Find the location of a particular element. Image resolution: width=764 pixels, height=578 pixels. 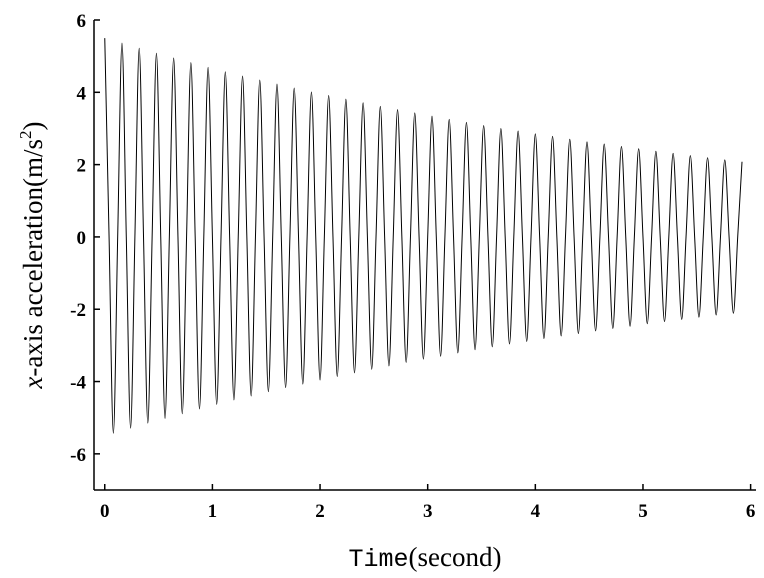

x-tick-label: 3 is located at coordinates (428, 511).